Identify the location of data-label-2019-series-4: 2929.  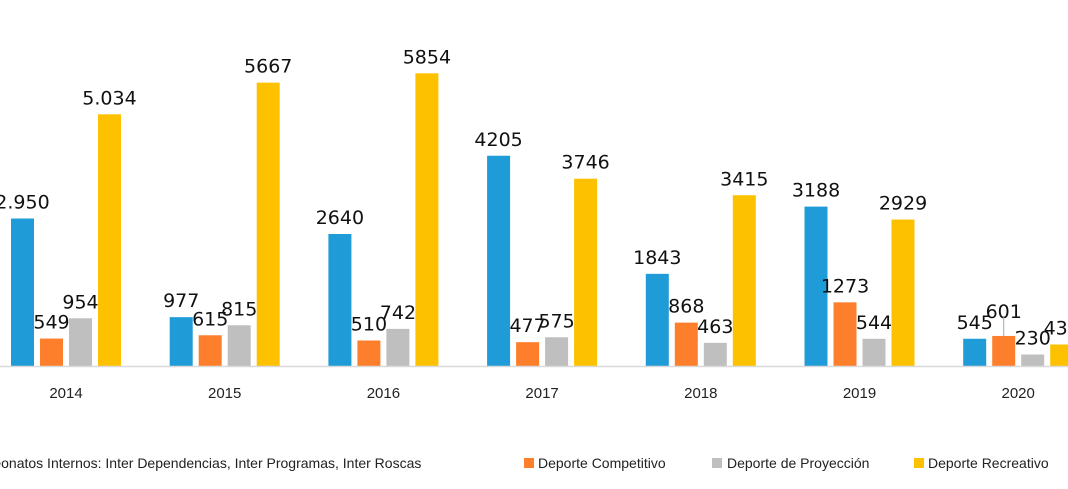
(903, 204).